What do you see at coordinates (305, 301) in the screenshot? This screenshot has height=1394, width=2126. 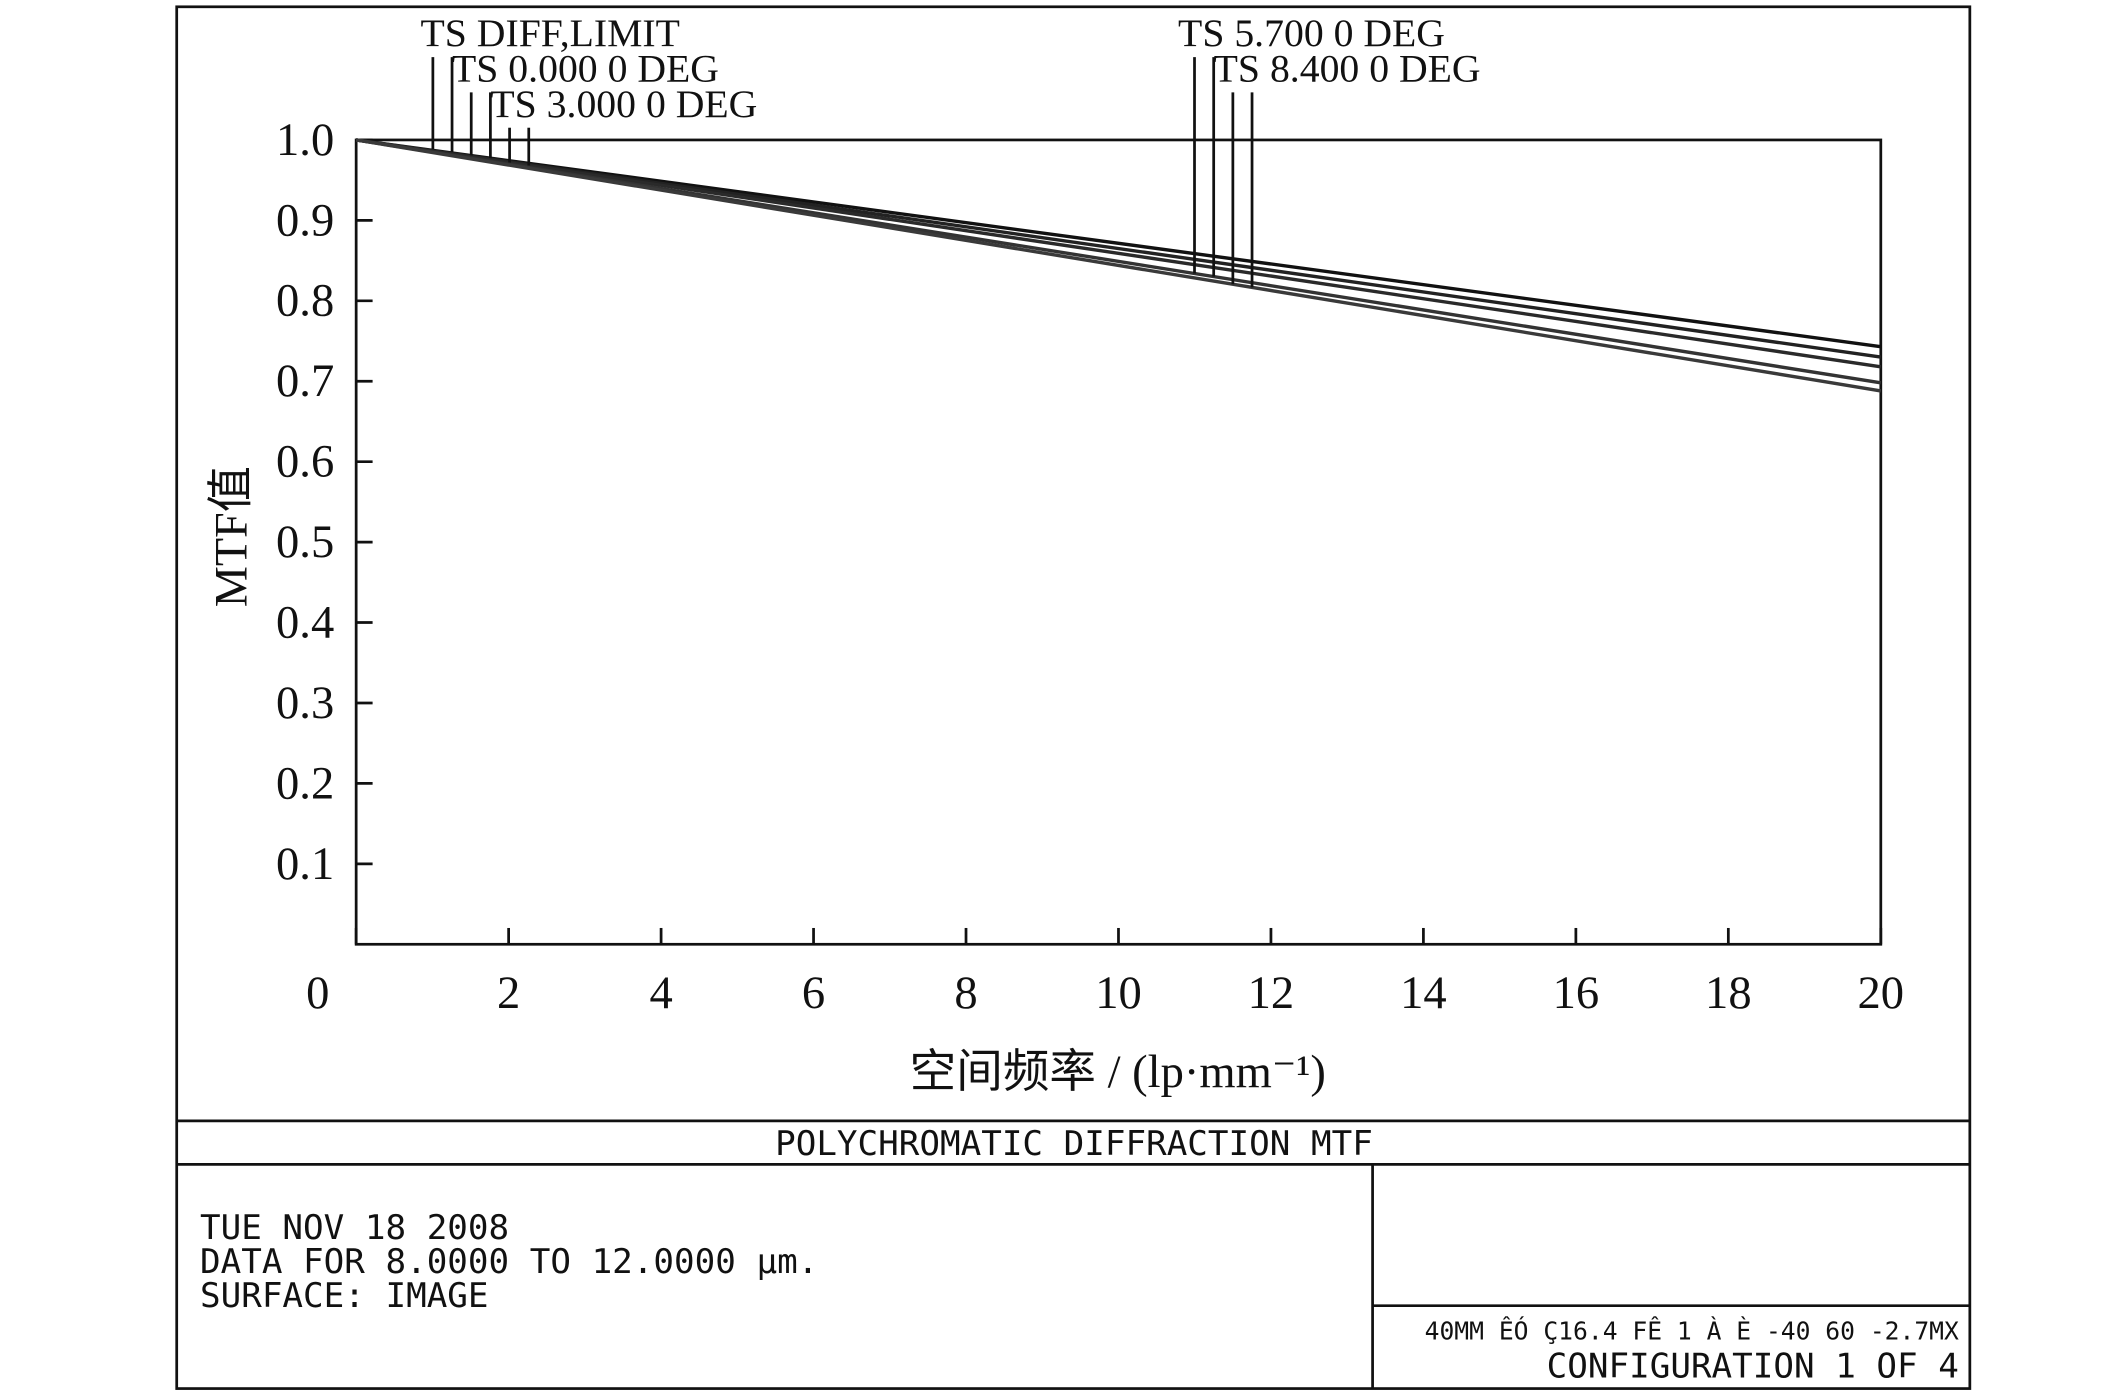 I see `y-tick-label: 0.8` at bounding box center [305, 301].